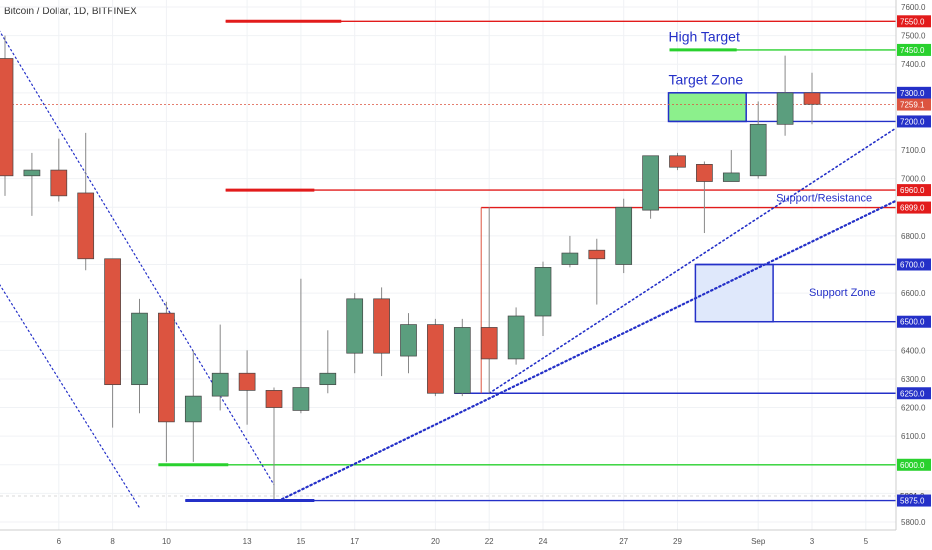 The image size is (932, 550). I want to click on price-tag-b7200, so click(914, 121).